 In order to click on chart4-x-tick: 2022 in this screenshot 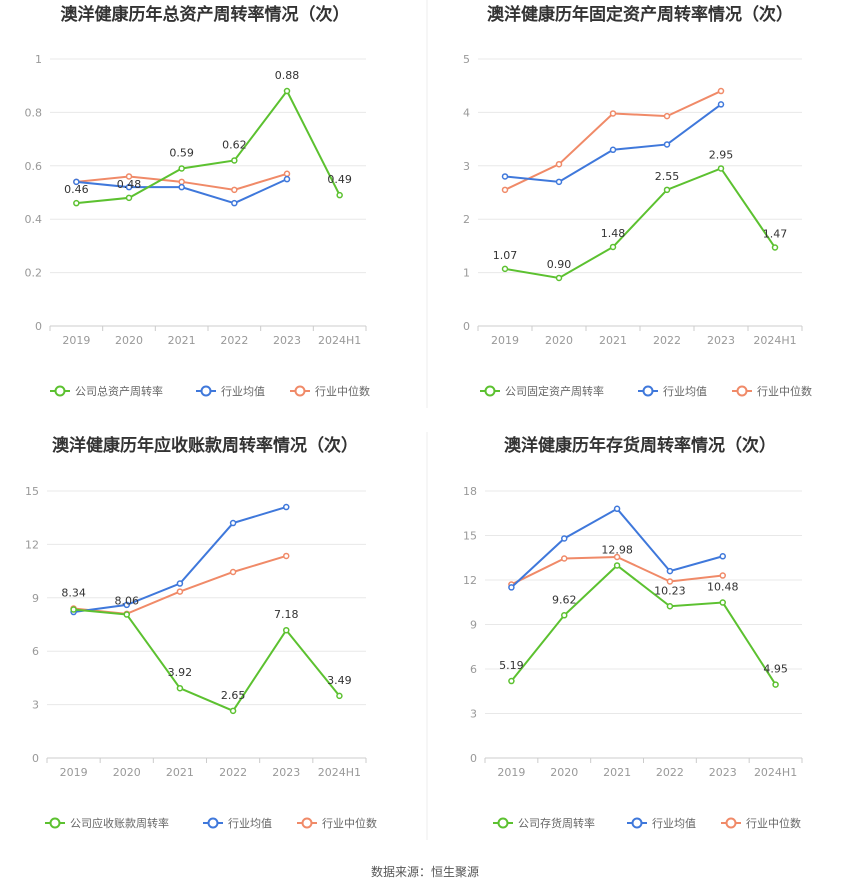, I will do `click(670, 772)`.